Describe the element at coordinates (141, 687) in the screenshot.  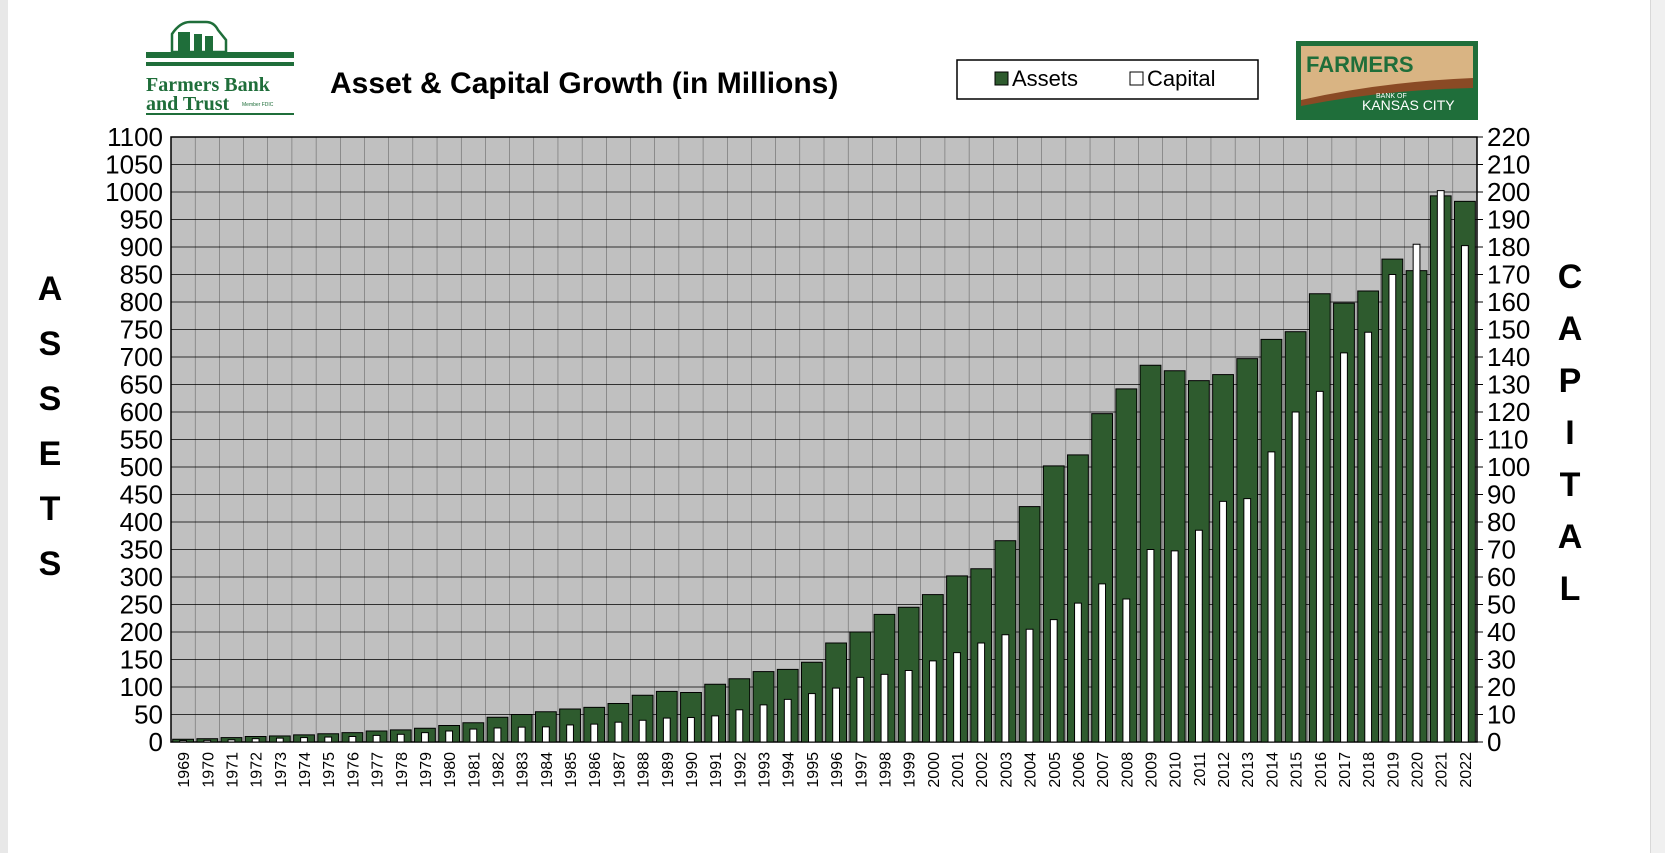
I see `y-tick-left: 100` at that location.